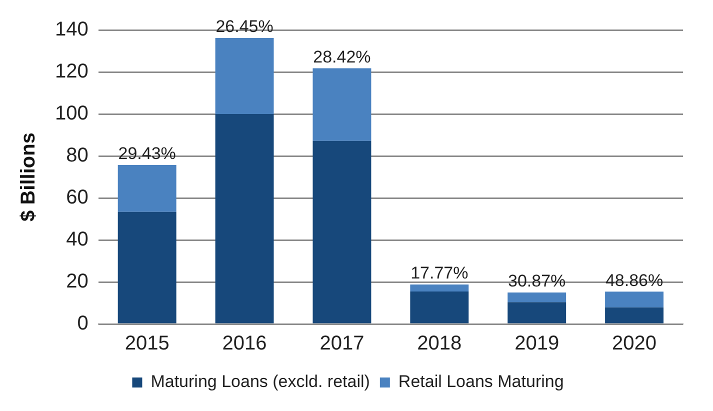 The width and height of the screenshot is (713, 411). Describe the element at coordinates (481, 382) in the screenshot. I see `legend-label: Retail Loans Maturing` at that location.